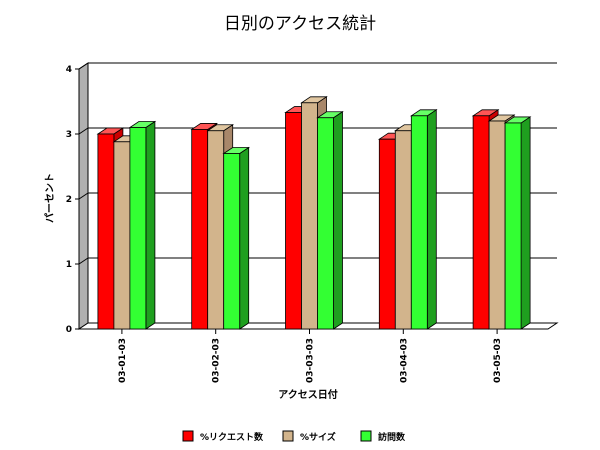  What do you see at coordinates (318, 437) in the screenshot?
I see `legend-label: %サイズ` at bounding box center [318, 437].